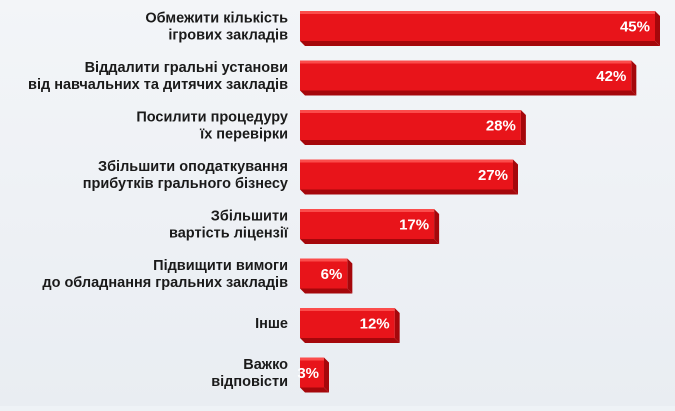 Image resolution: width=675 pixels, height=411 pixels. Describe the element at coordinates (635, 27) in the screenshot. I see `value-label-0: 45%` at that location.